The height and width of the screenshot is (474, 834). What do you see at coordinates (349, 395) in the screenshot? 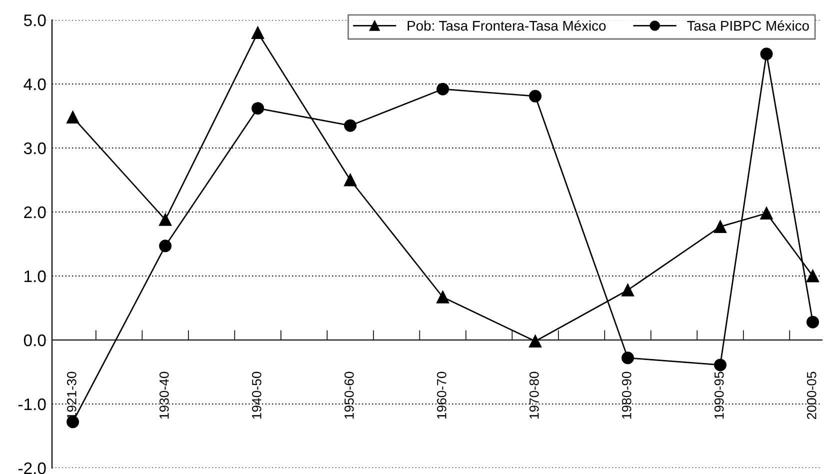
I see `x-tick-label: 1950-60` at bounding box center [349, 395].